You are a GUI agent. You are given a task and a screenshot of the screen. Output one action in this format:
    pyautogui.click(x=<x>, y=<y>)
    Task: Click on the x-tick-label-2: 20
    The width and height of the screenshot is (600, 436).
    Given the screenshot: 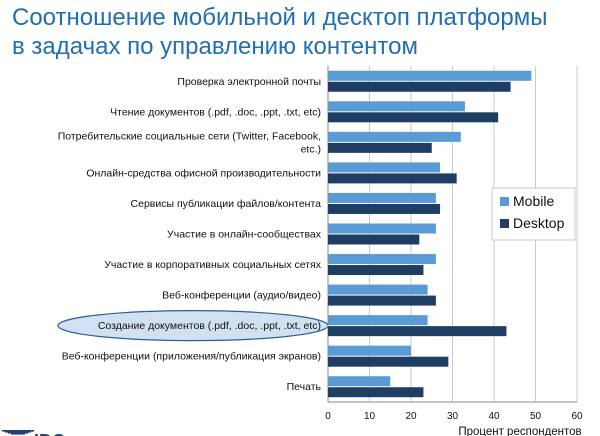 What is the action you would take?
    pyautogui.click(x=411, y=416)
    